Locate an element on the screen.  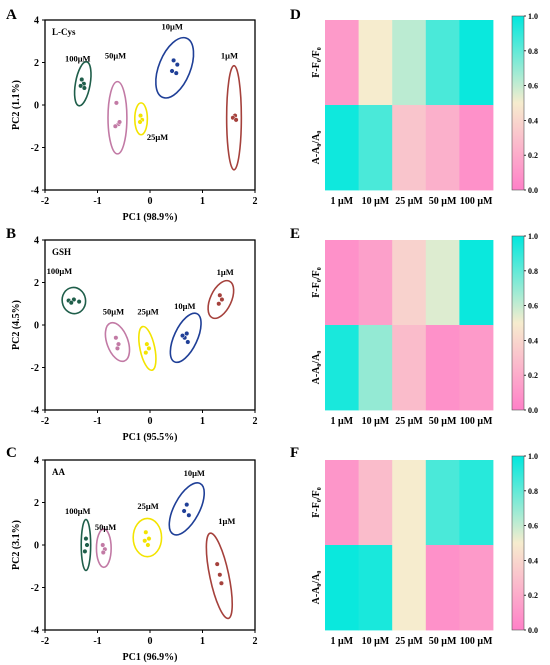
analyte-label: GSH is located at coordinates (61, 252).